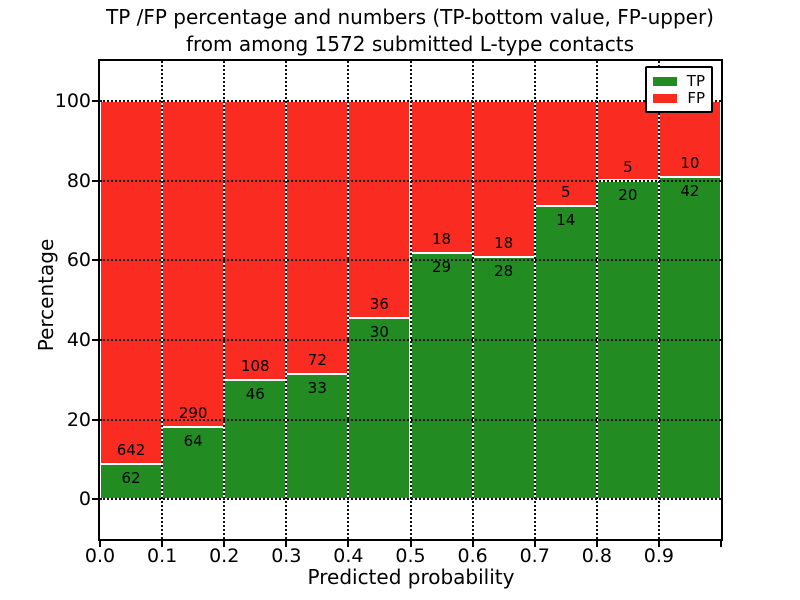 Image resolution: width=800 pixels, height=600 pixels. What do you see at coordinates (348, 556) in the screenshot?
I see `x-tick-label: 0.4` at bounding box center [348, 556].